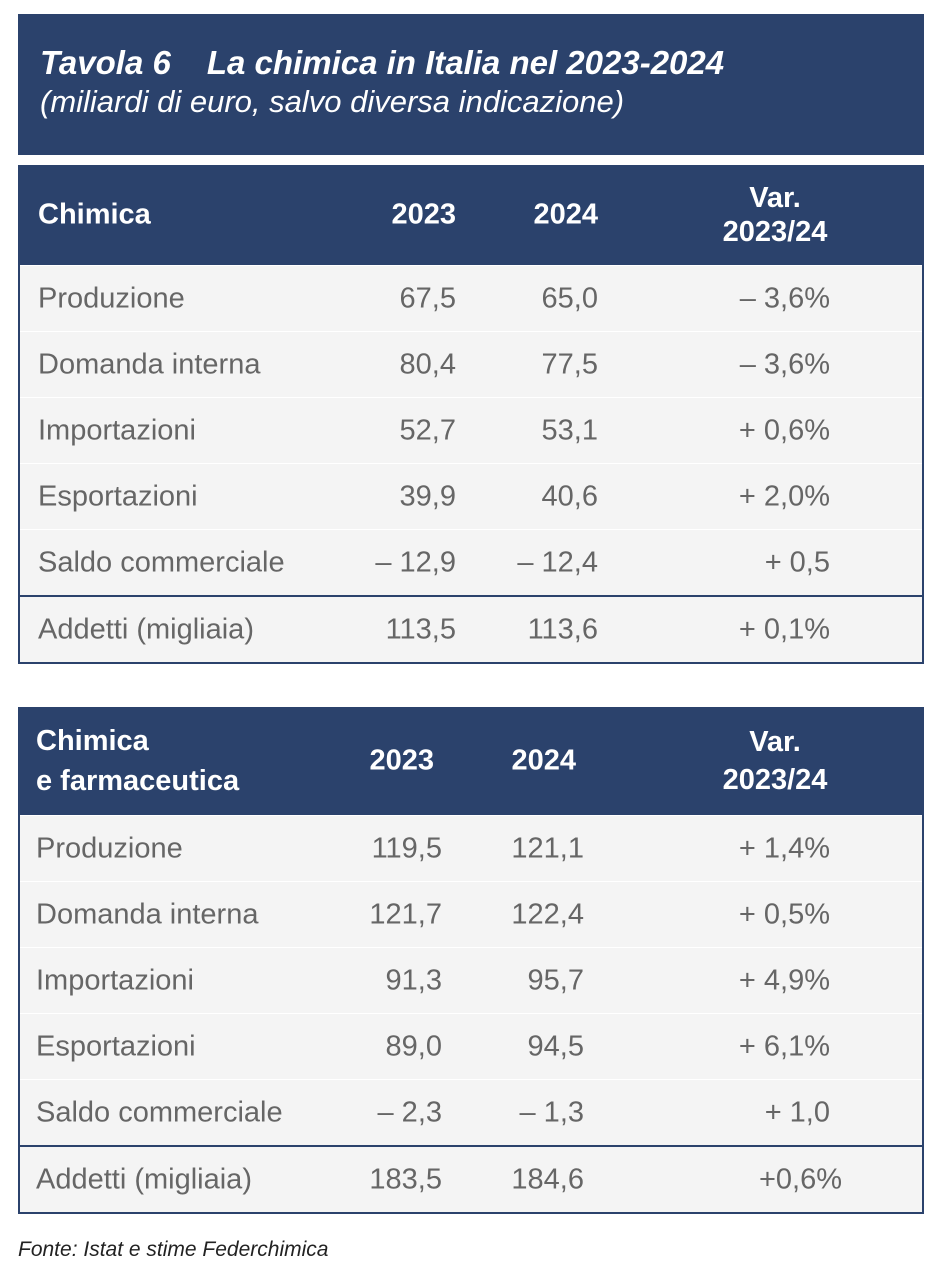 The width and height of the screenshot is (940, 1287). What do you see at coordinates (471, 1046) in the screenshot?
I see `table-row: Esportazioni 89,0 94,5 + 6,1%` at bounding box center [471, 1046].